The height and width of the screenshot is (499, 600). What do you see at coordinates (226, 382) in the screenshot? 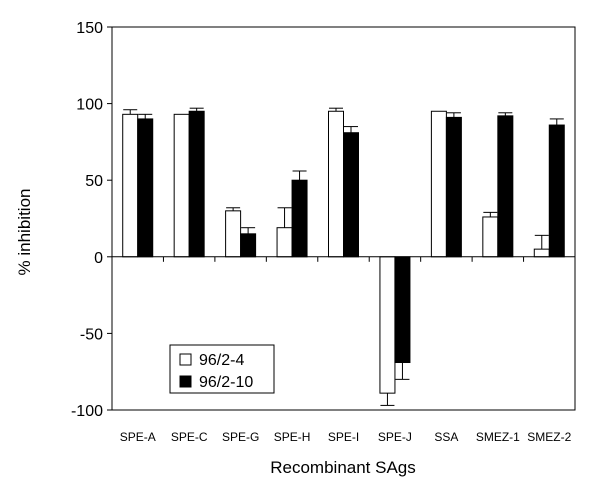
I see `legend-label-96-2-10: 96/2-10` at bounding box center [226, 382].